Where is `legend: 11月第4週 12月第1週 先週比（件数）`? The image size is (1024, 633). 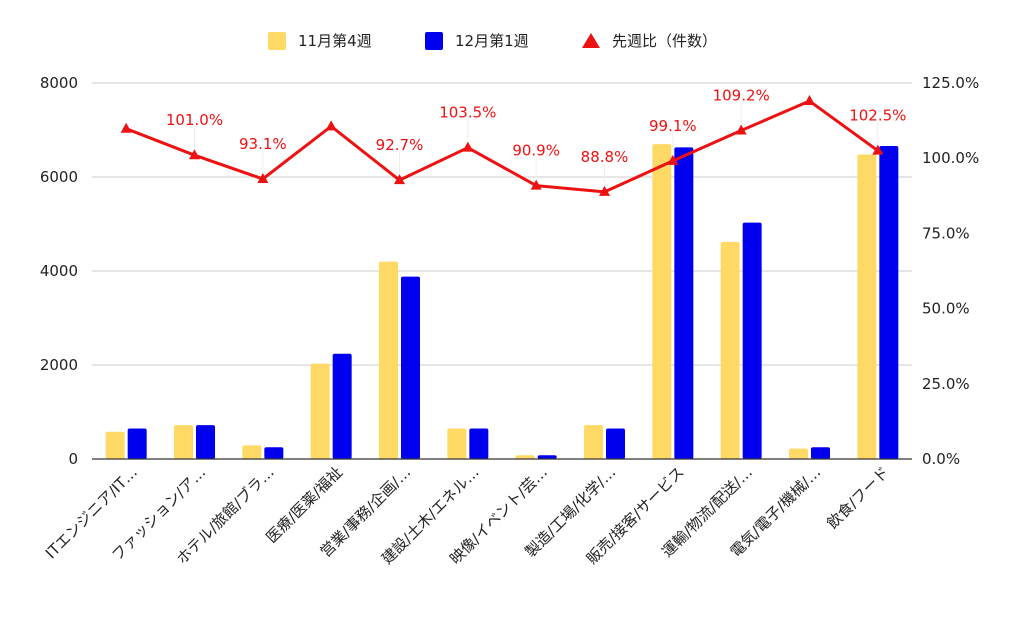
legend: 11月第4週 12月第1週 先週比（件数） is located at coordinates (492, 41).